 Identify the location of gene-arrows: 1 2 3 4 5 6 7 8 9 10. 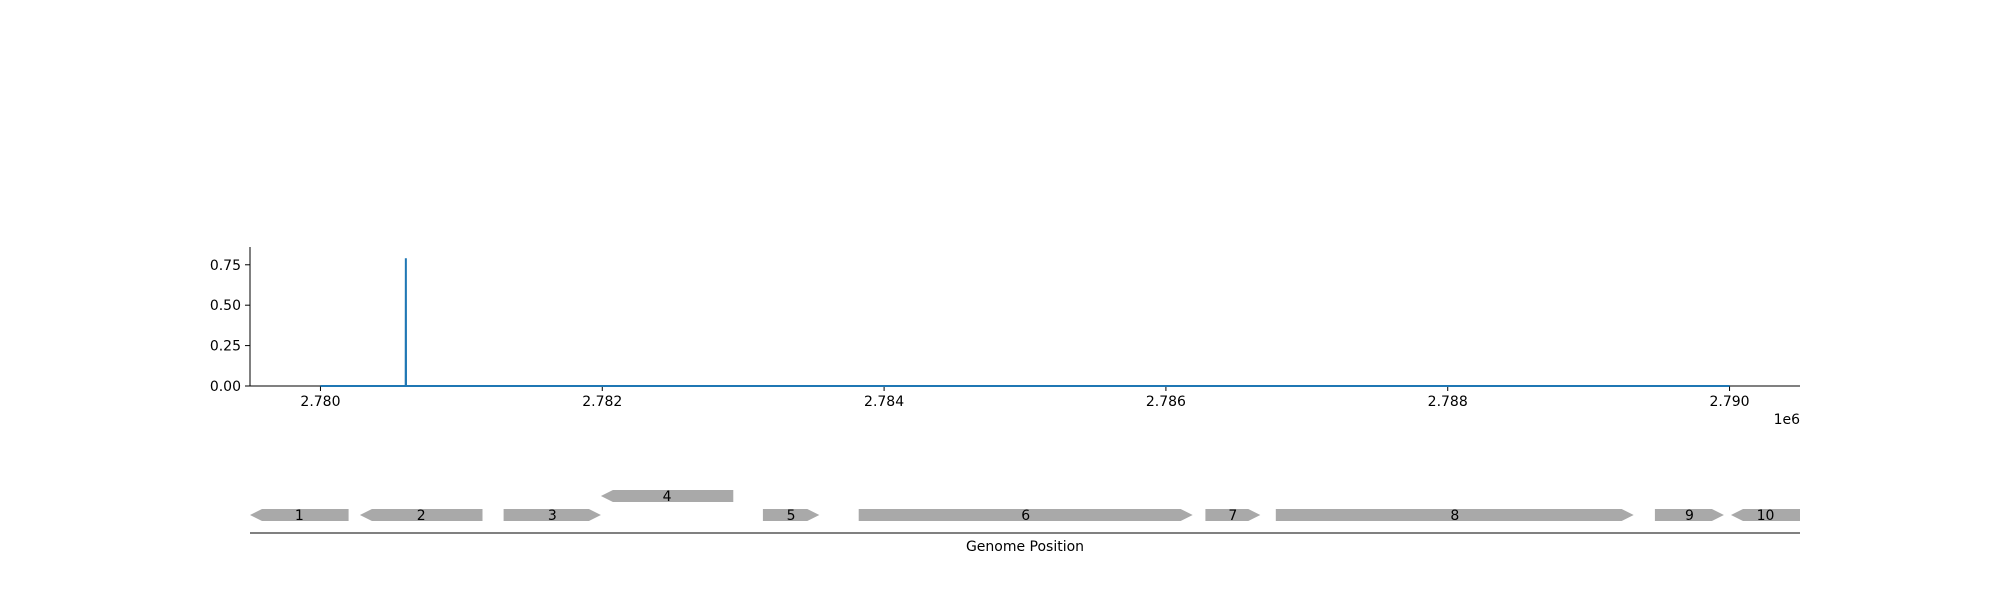
(1025, 506).